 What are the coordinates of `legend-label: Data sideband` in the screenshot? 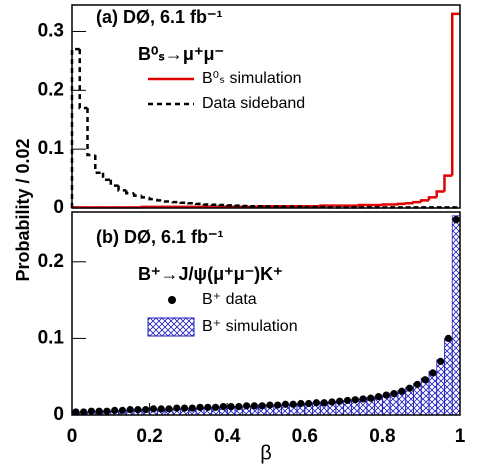 It's located at (253, 103).